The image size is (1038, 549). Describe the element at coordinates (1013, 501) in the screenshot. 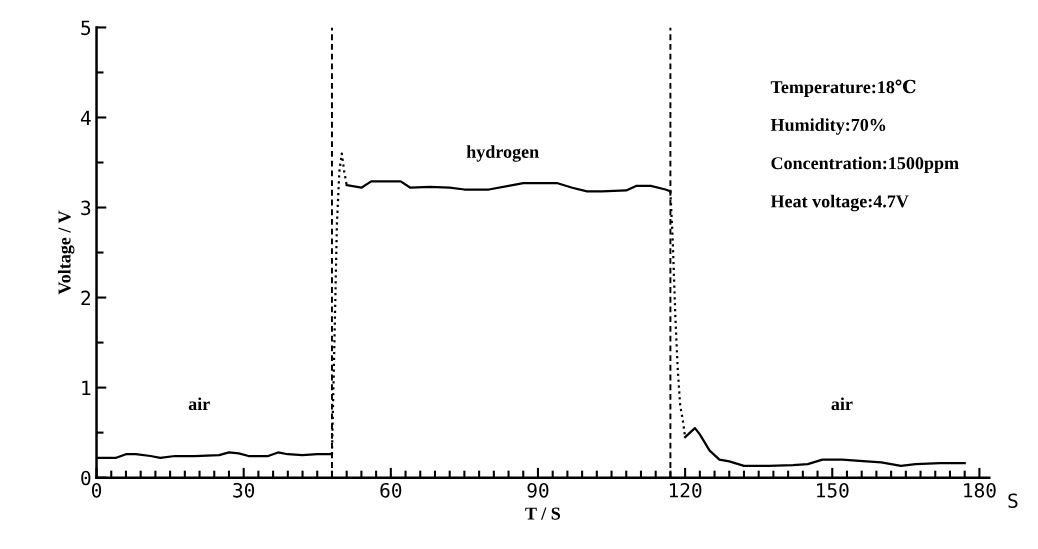

I see `text: S` at that location.